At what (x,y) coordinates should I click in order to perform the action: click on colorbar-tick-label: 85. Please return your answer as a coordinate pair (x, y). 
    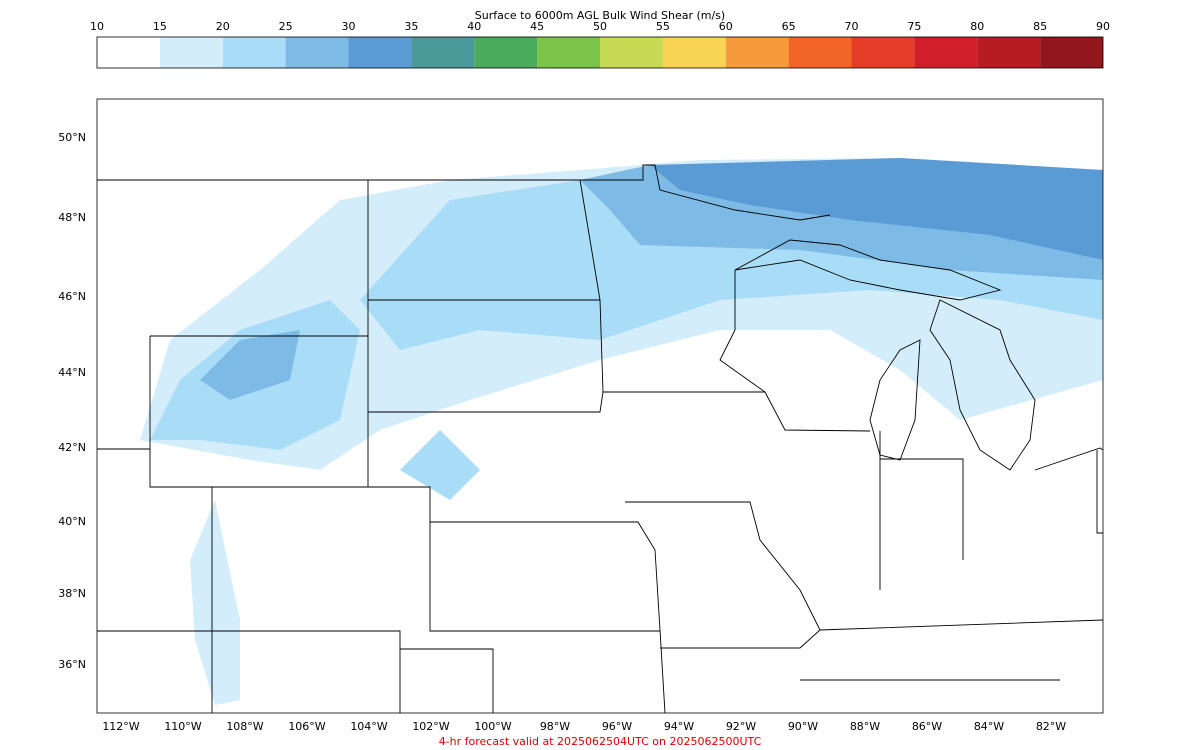
    Looking at the image, I should click on (1040, 26).